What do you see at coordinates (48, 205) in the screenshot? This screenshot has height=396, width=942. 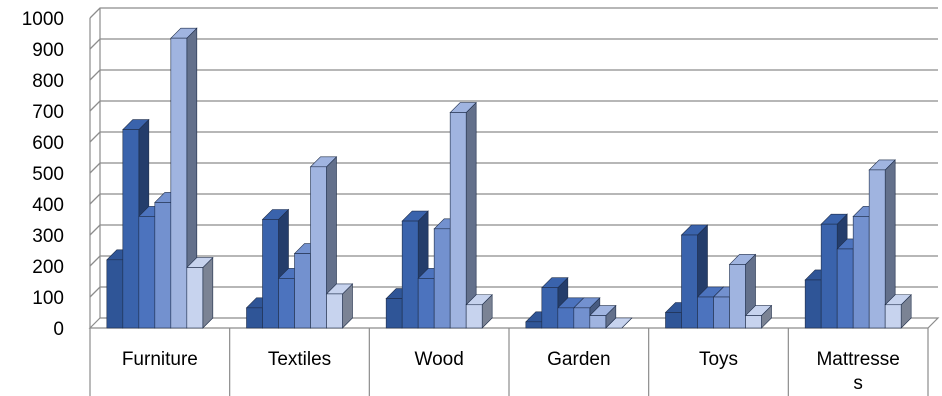 I see `y-tick-label: 400` at bounding box center [48, 205].